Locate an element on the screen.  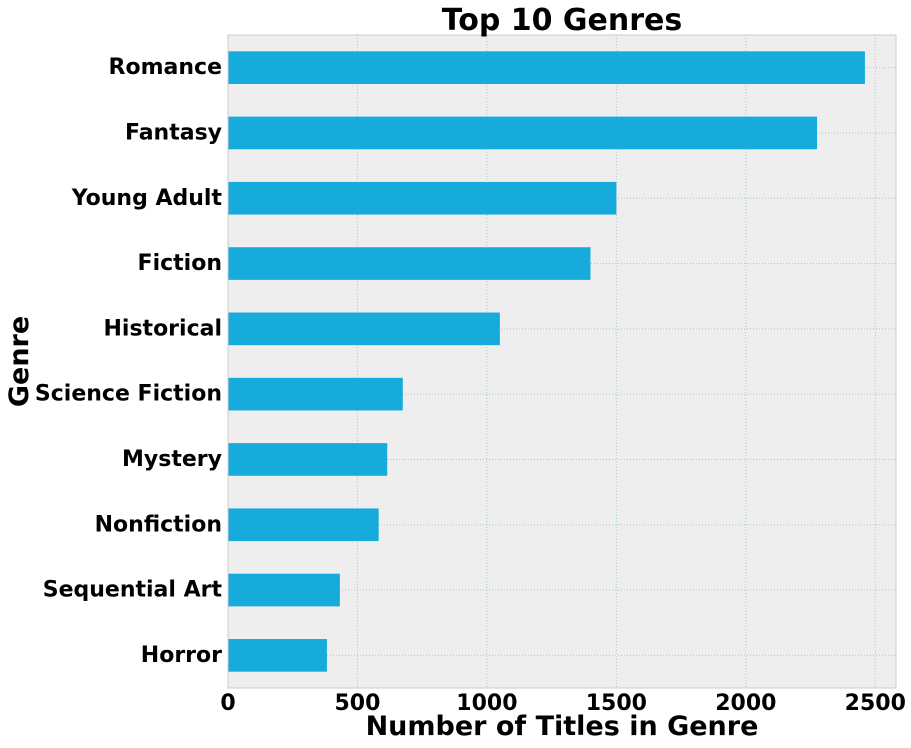
y-tick-label: Horror is located at coordinates (181, 655).